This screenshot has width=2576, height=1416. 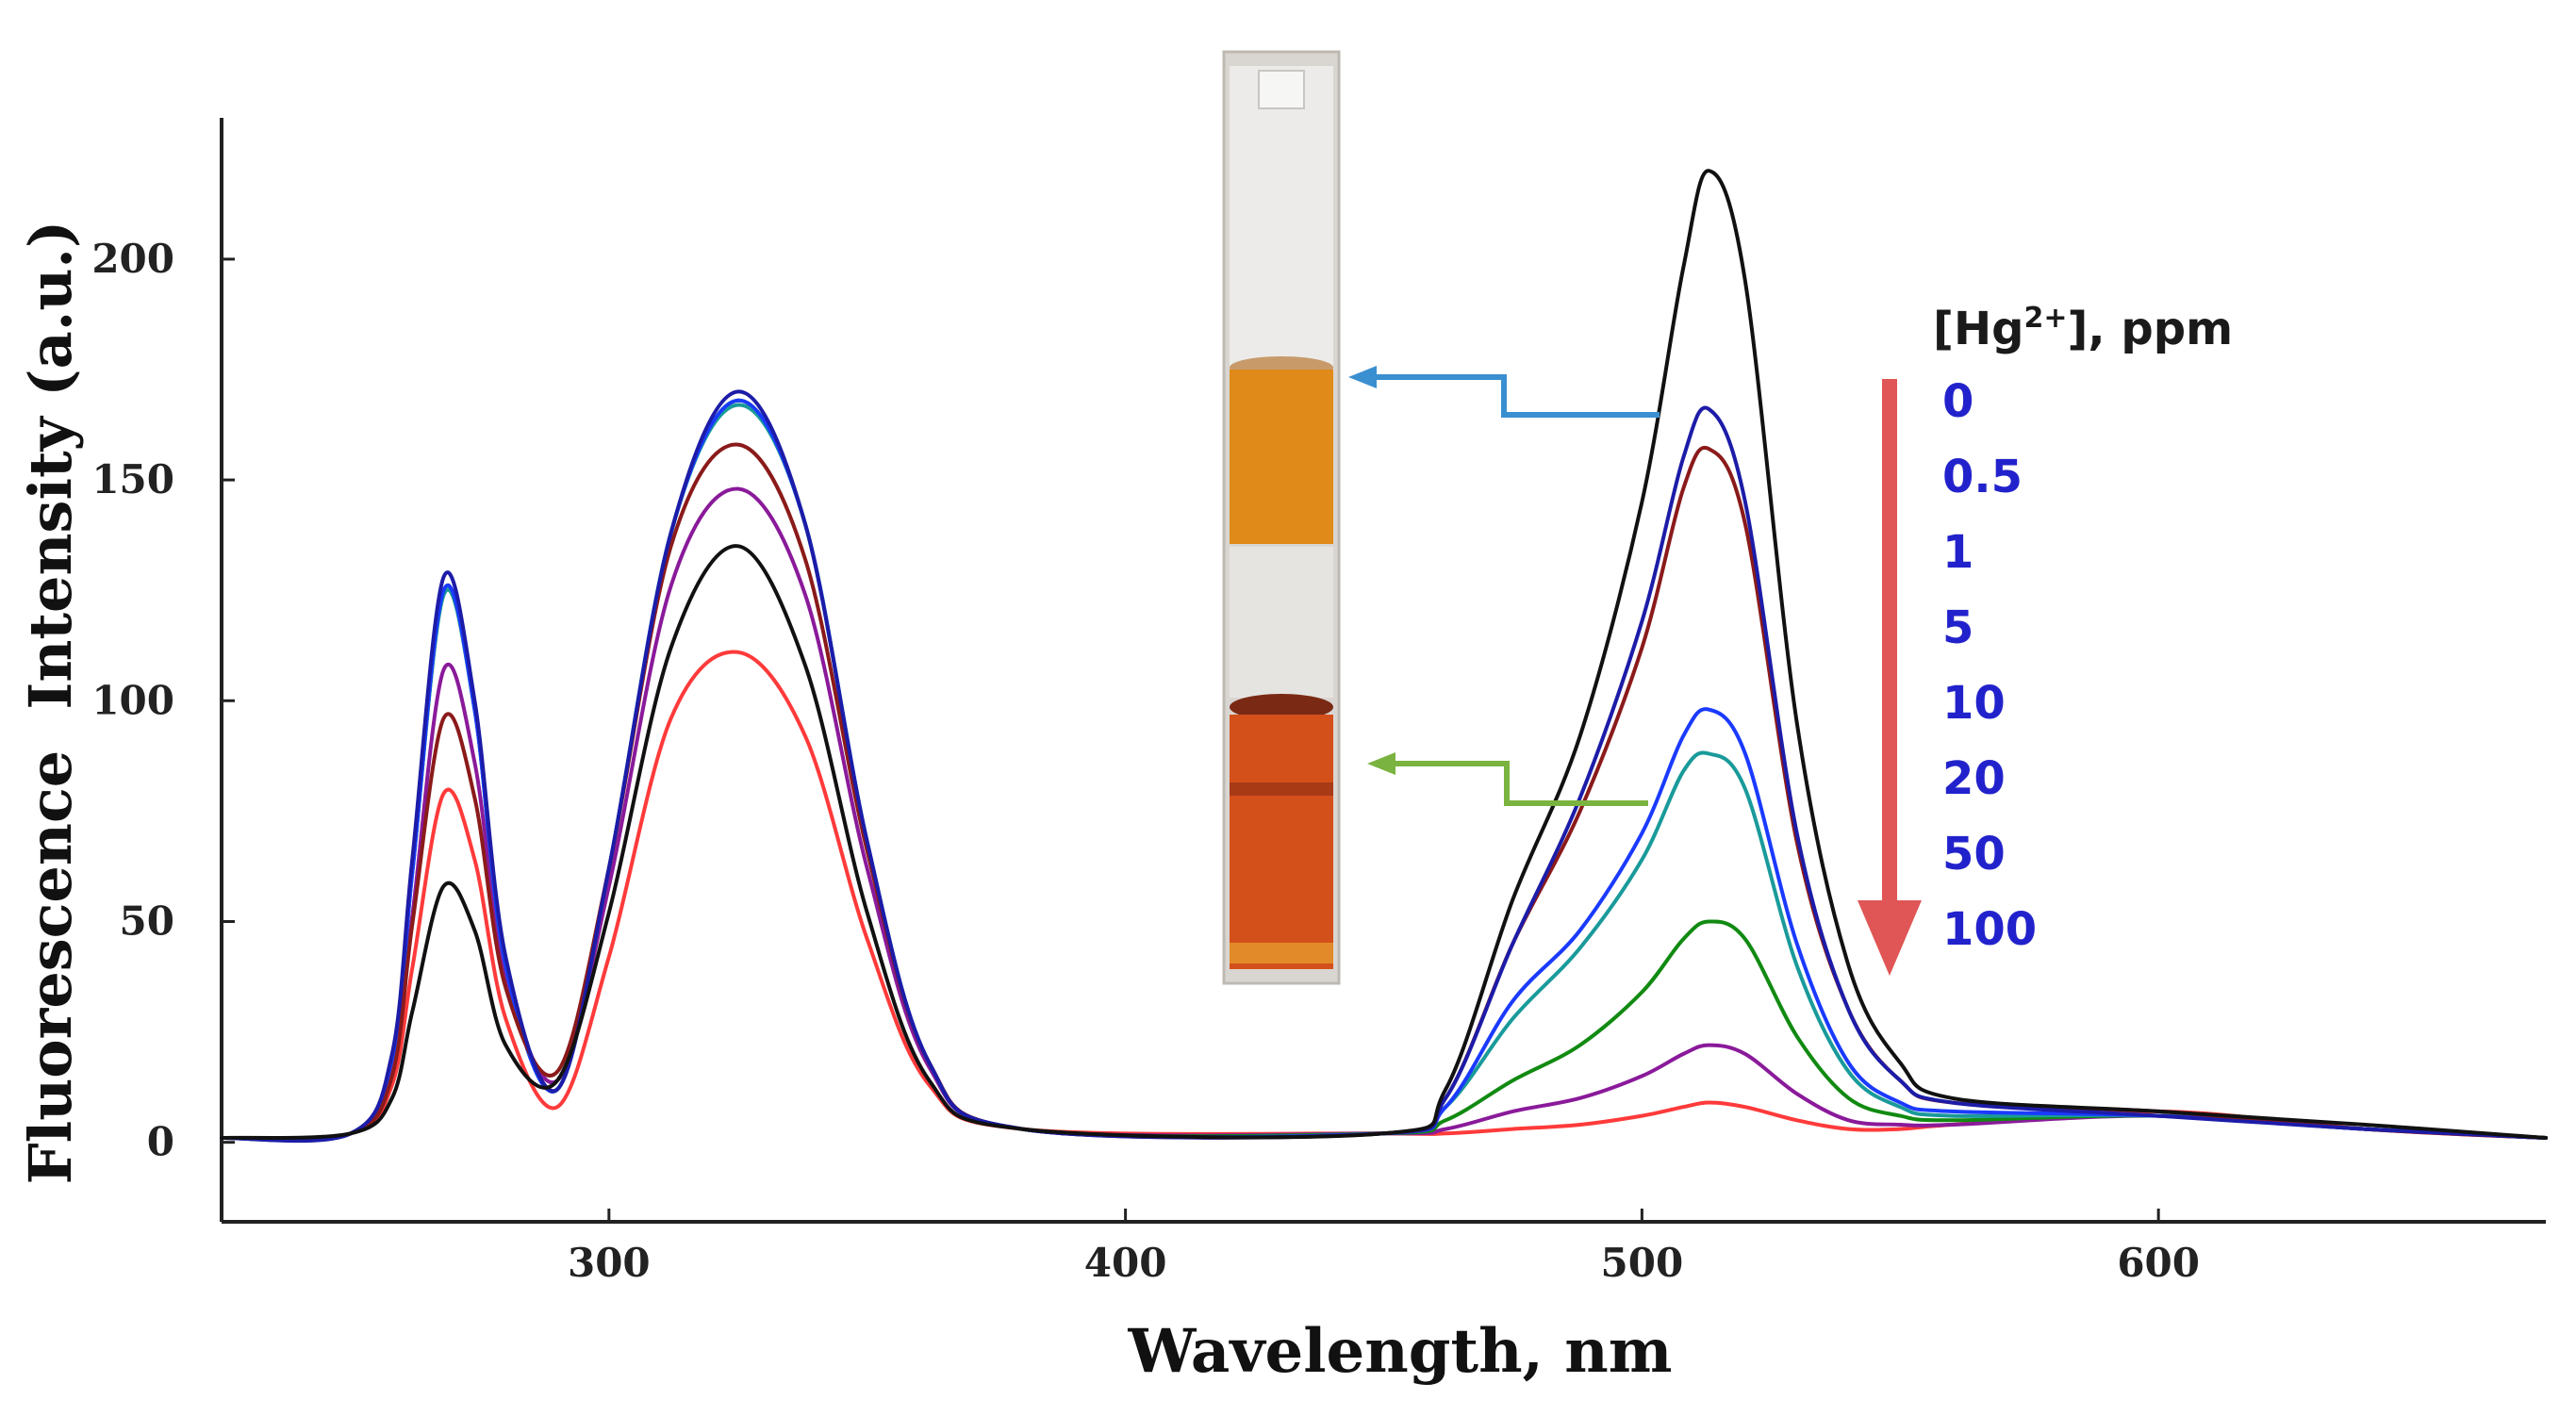 I want to click on cuvette-cap-highlight, so click(x=1281, y=89).